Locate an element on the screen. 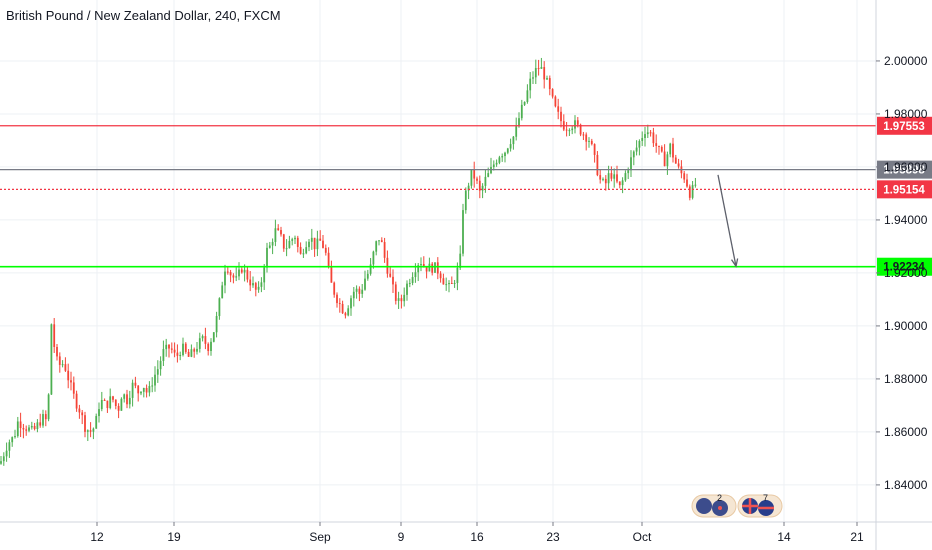 The height and width of the screenshot is (550, 932). price-tag-1.92234: 1.92234 is located at coordinates (904, 266).